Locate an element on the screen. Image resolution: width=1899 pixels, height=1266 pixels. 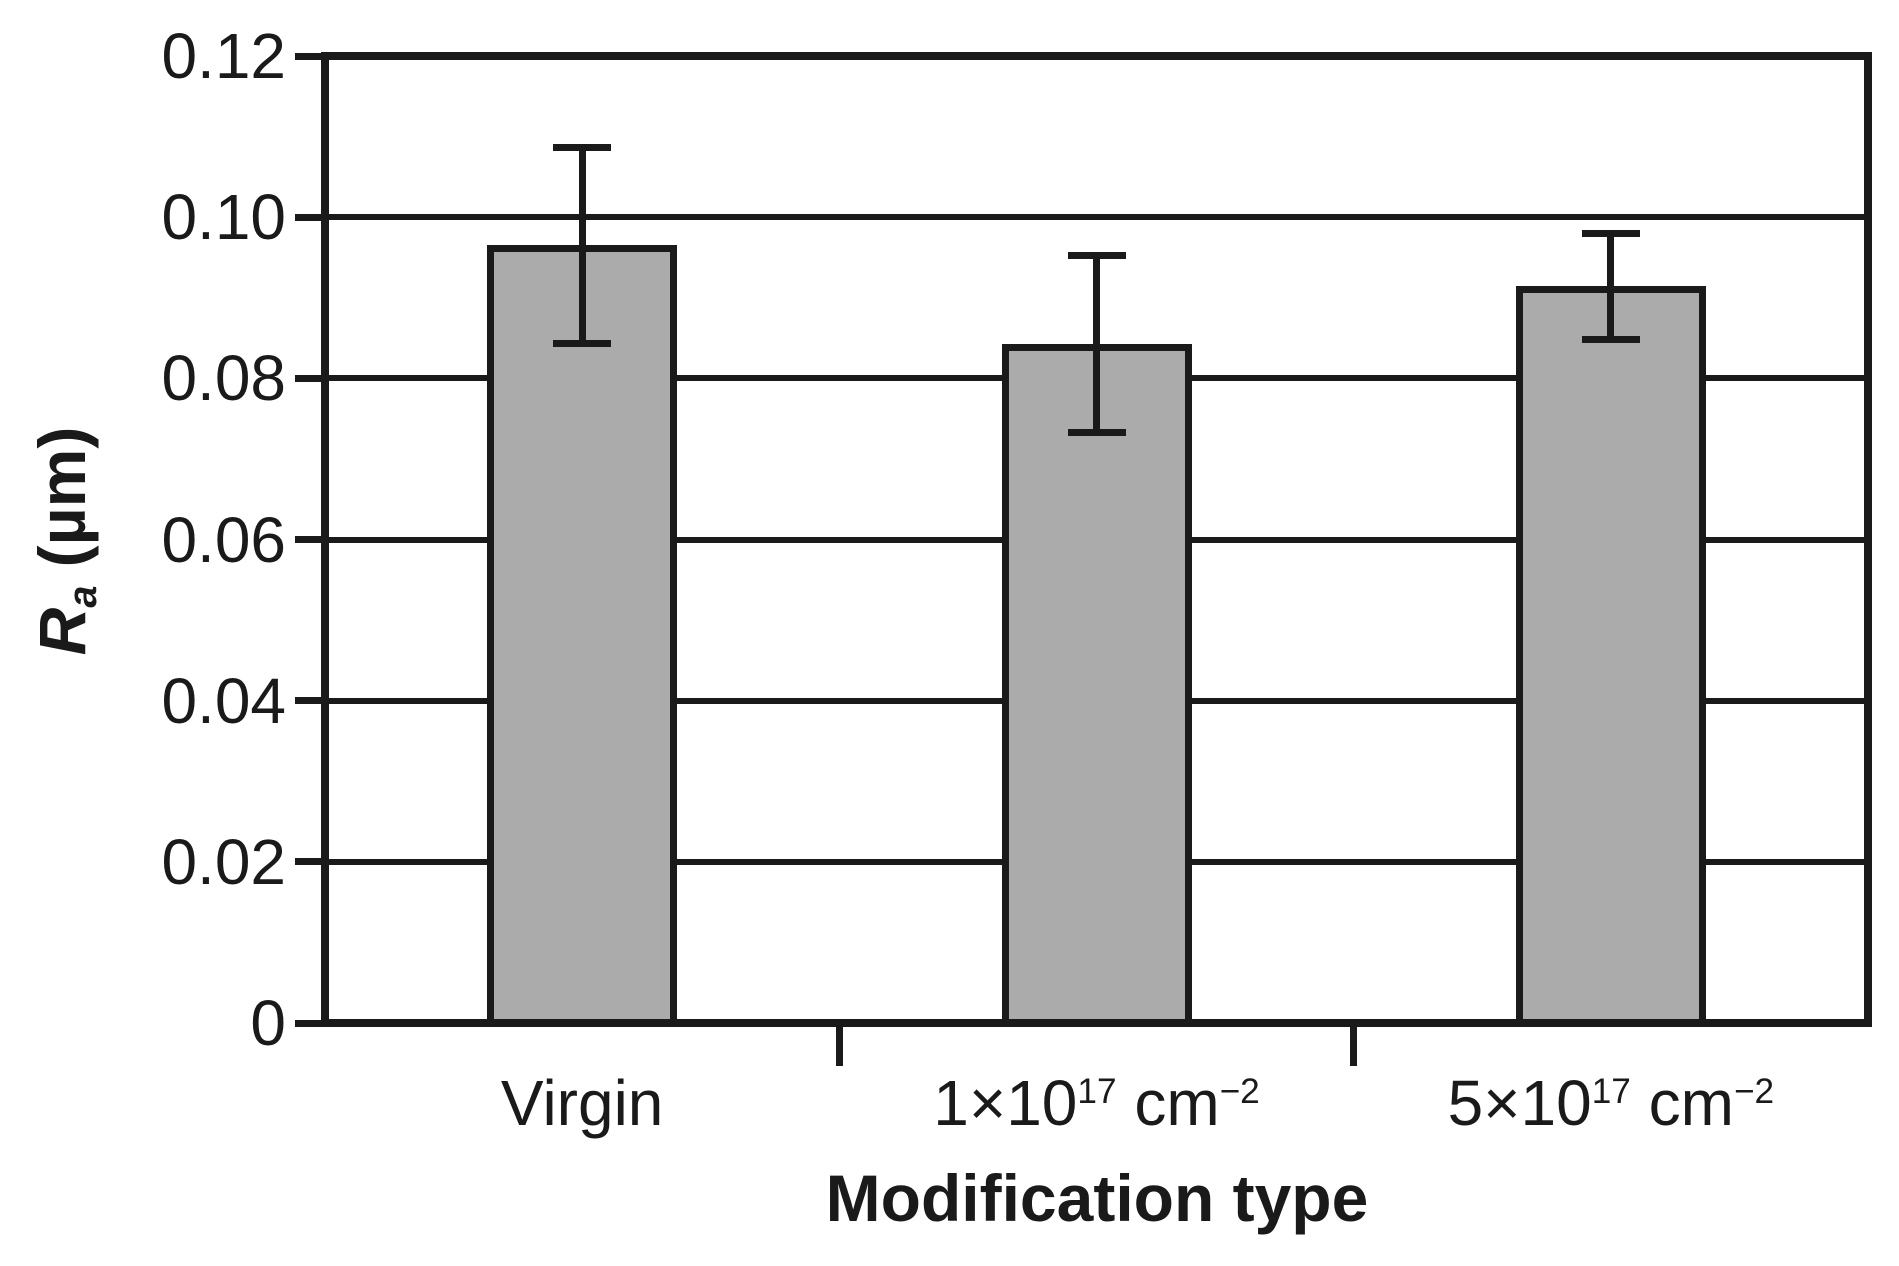
plot-border-top is located at coordinates (1096, 56).